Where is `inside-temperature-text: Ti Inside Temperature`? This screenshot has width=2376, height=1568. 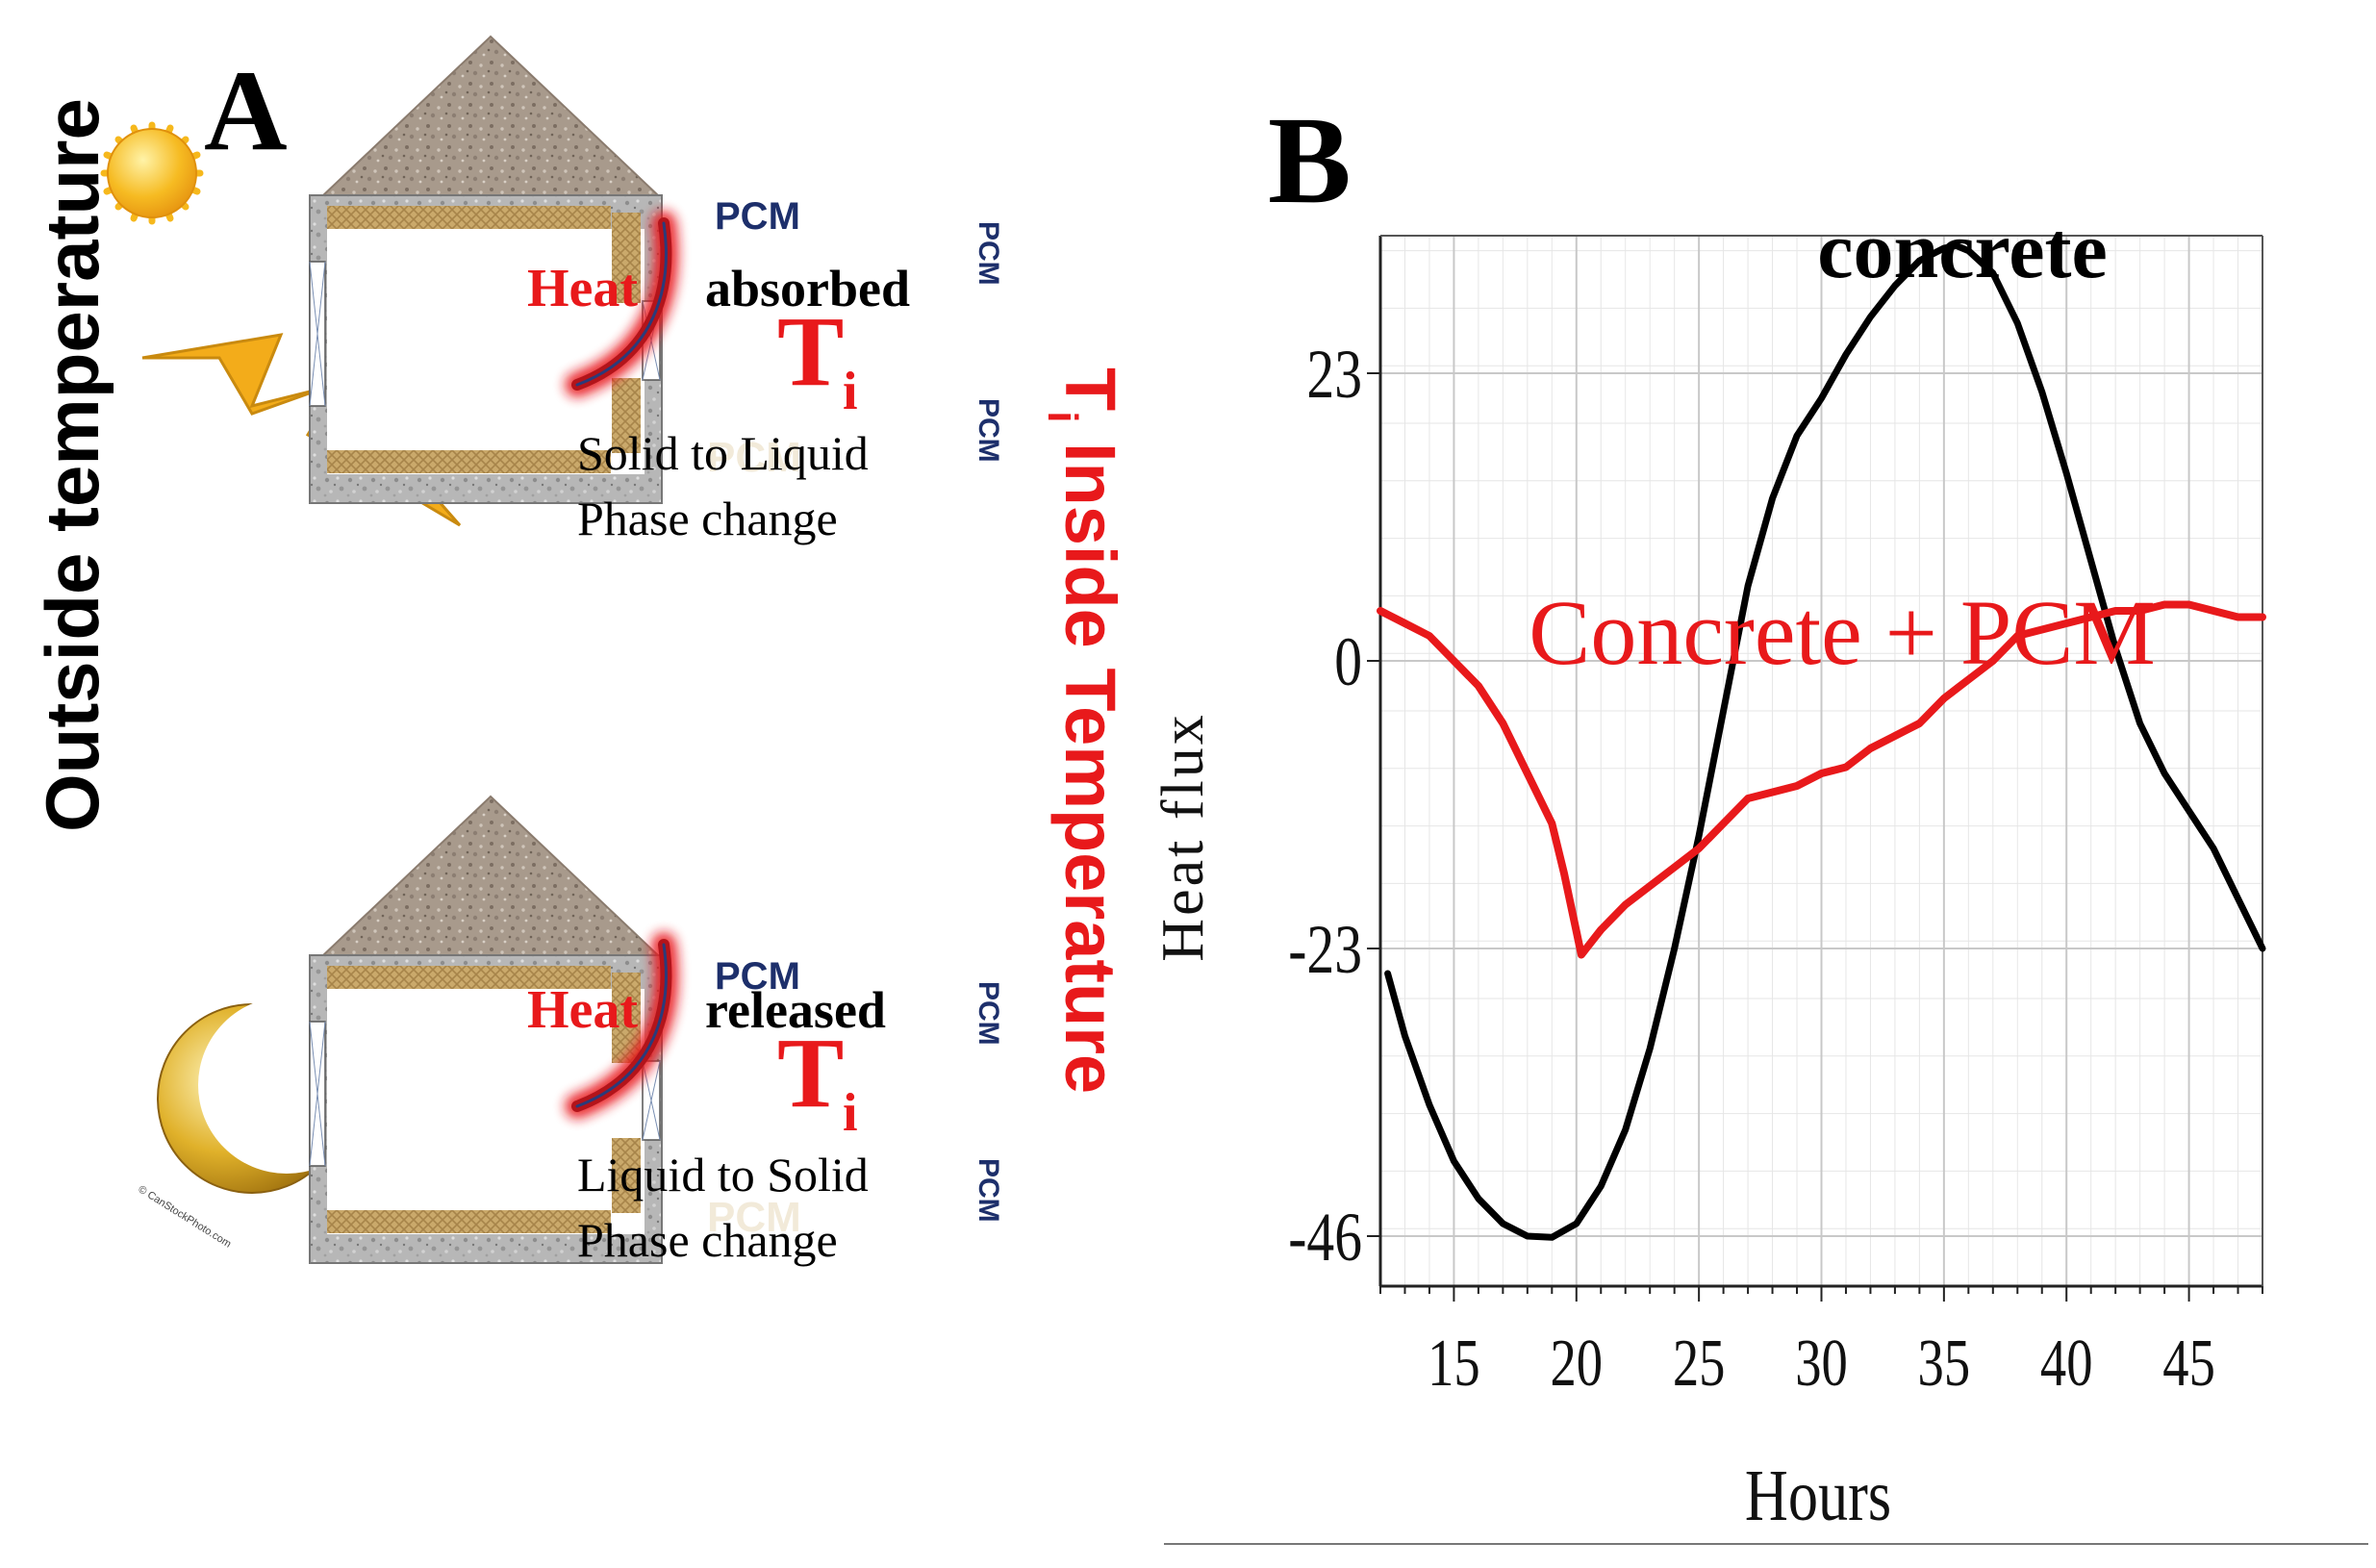
inside-temperature-text: Ti Inside Temperature is located at coordinates (1084, 730).